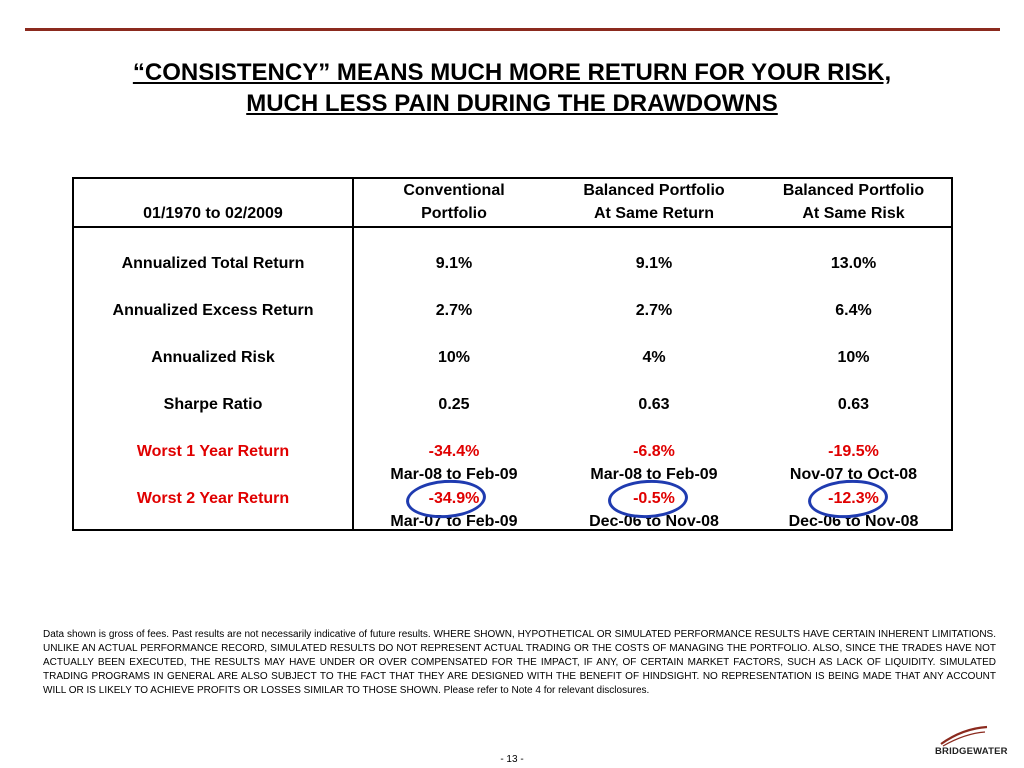  Describe the element at coordinates (213, 357) in the screenshot. I see `row-label-risk: Annualized Risk` at that location.